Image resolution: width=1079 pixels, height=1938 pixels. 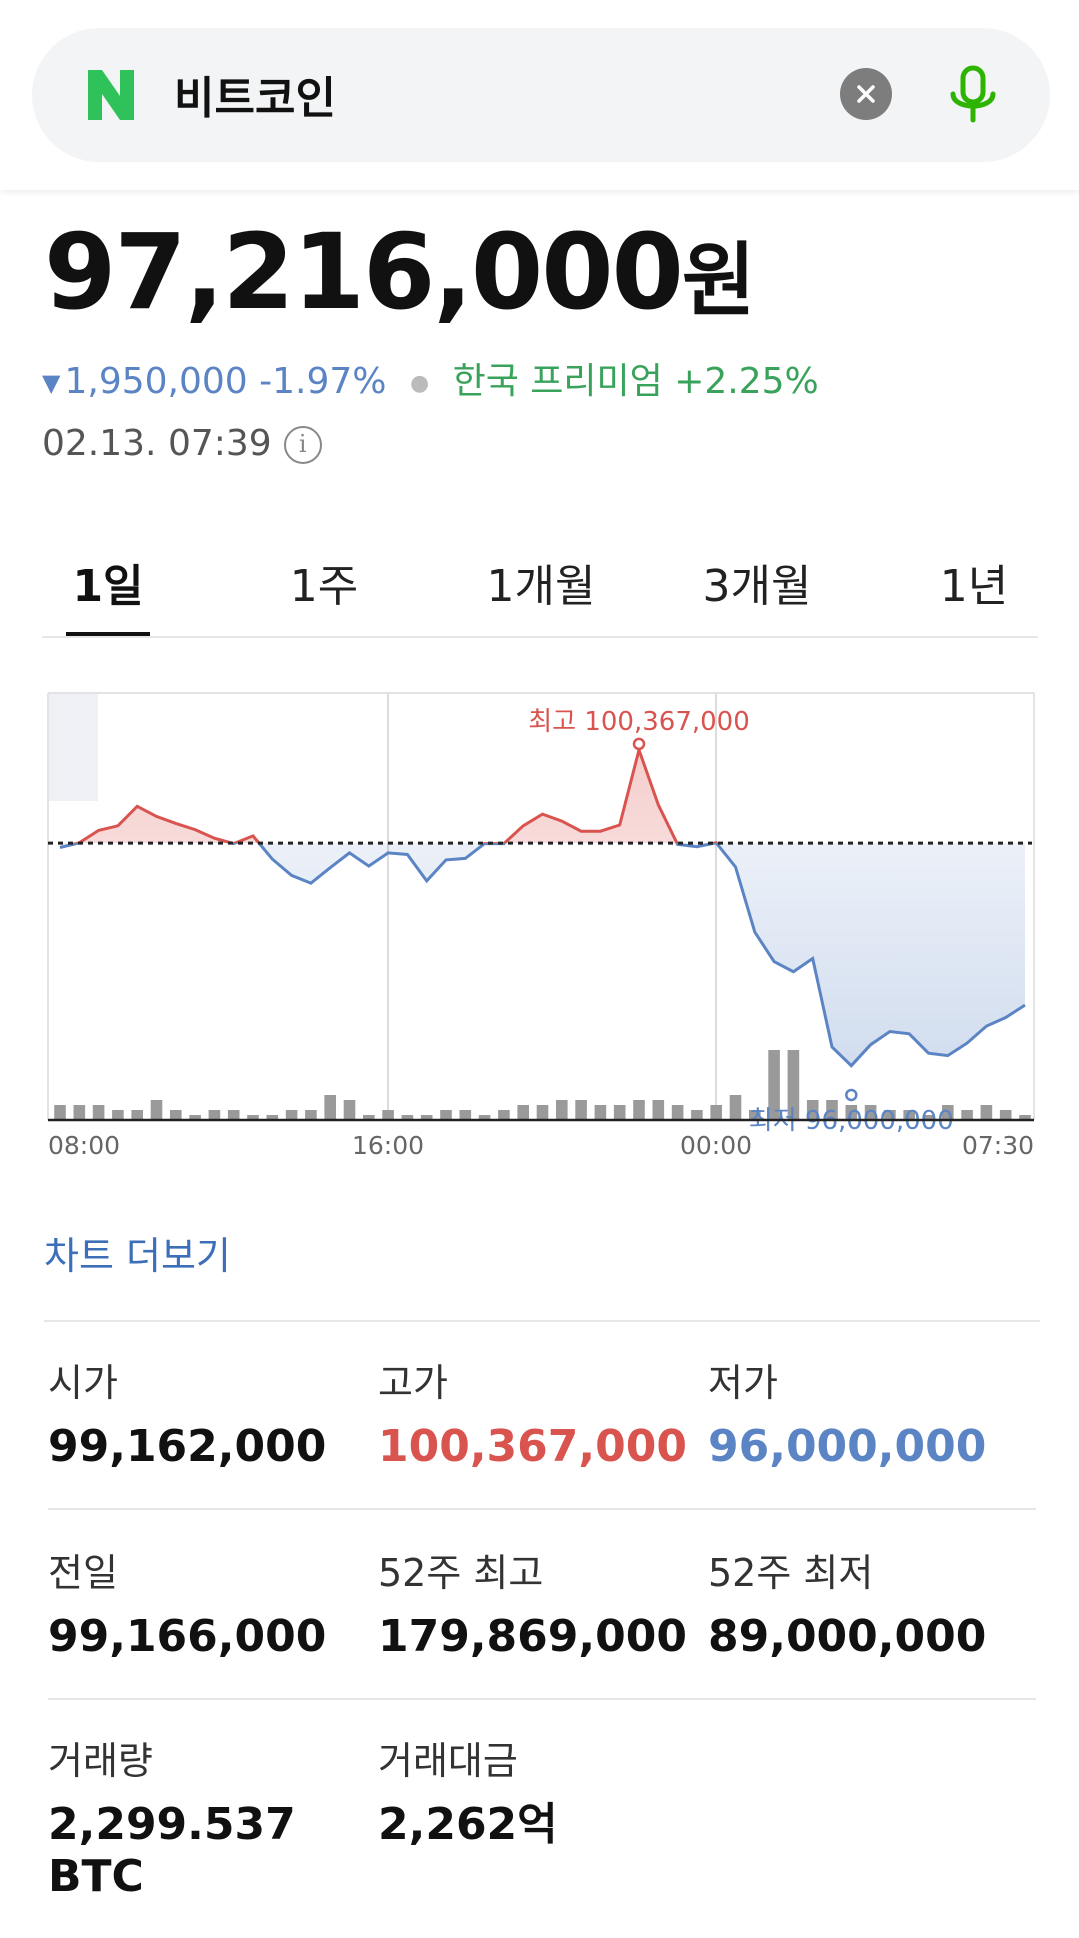 What do you see at coordinates (51, 383) in the screenshot?
I see `down-triangle-icon: ▼` at bounding box center [51, 383].